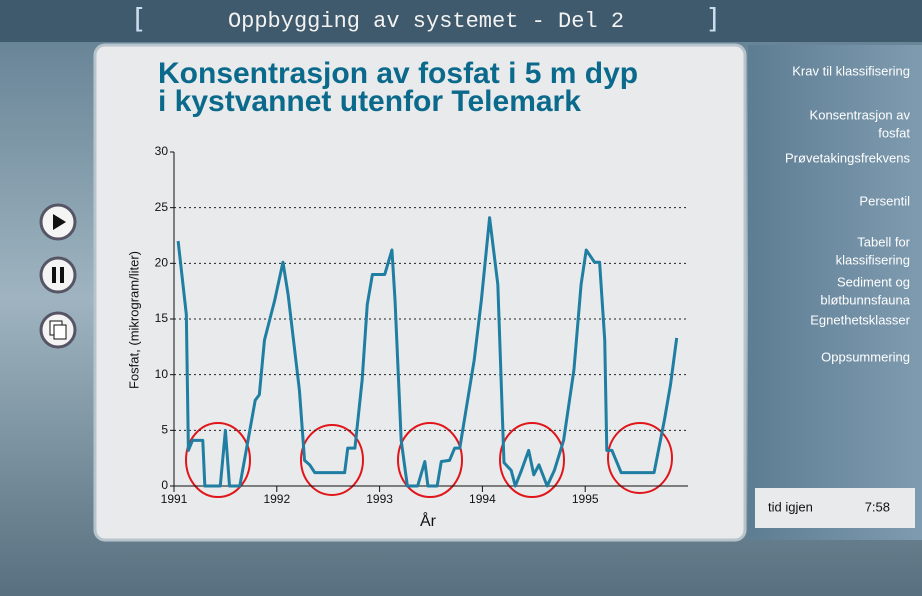 The width and height of the screenshot is (922, 596). What do you see at coordinates (851, 70) in the screenshot?
I see `menu-item: Krav til klassifisering` at bounding box center [851, 70].